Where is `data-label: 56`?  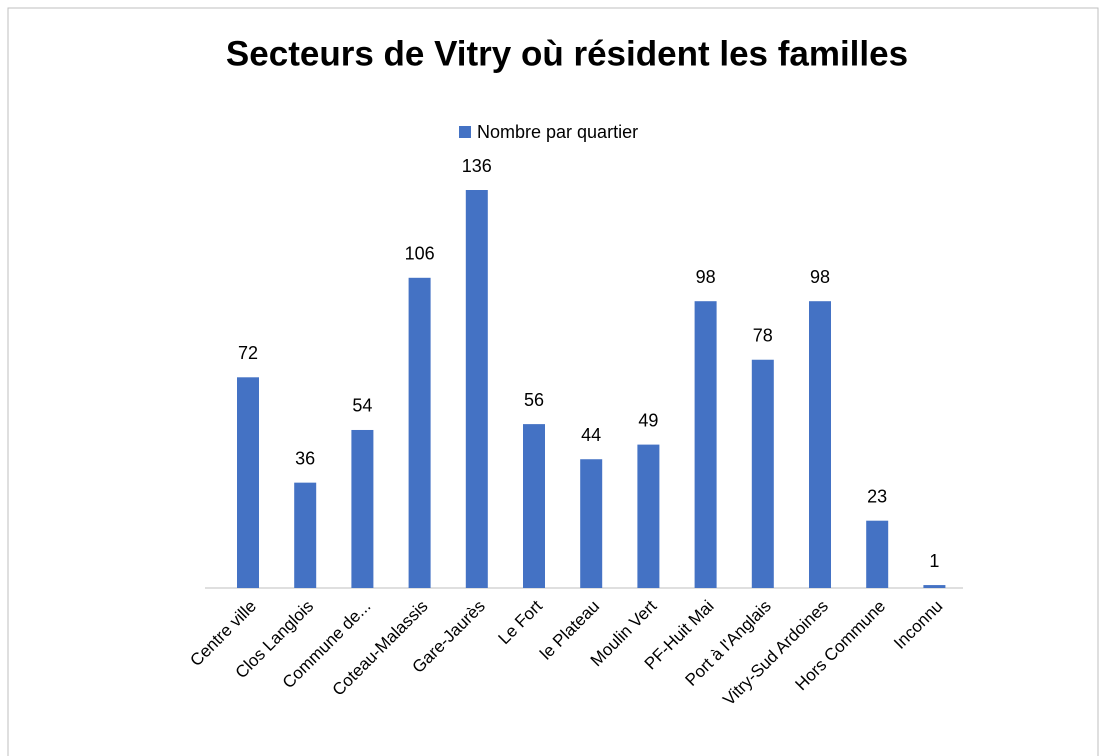
data-label: 56 is located at coordinates (534, 400).